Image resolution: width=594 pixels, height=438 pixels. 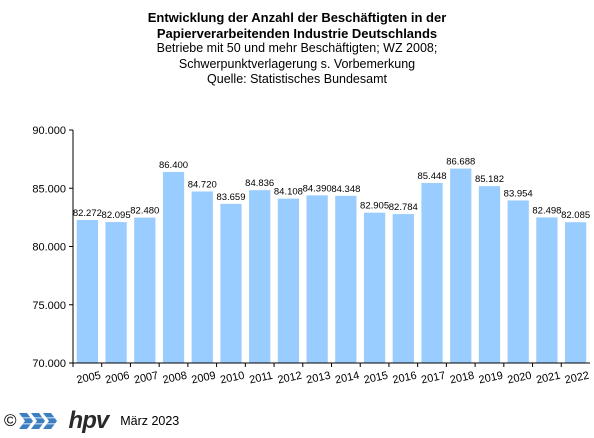 What do you see at coordinates (144, 211) in the screenshot?
I see `value-label-2007: 82.480` at bounding box center [144, 211].